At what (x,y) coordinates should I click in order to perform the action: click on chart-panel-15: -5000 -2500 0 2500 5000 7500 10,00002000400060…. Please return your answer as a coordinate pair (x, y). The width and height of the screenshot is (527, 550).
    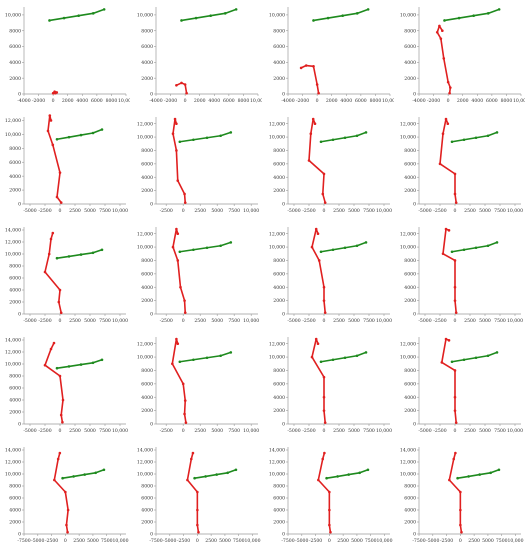
    Looking at the image, I should click on (330, 385).